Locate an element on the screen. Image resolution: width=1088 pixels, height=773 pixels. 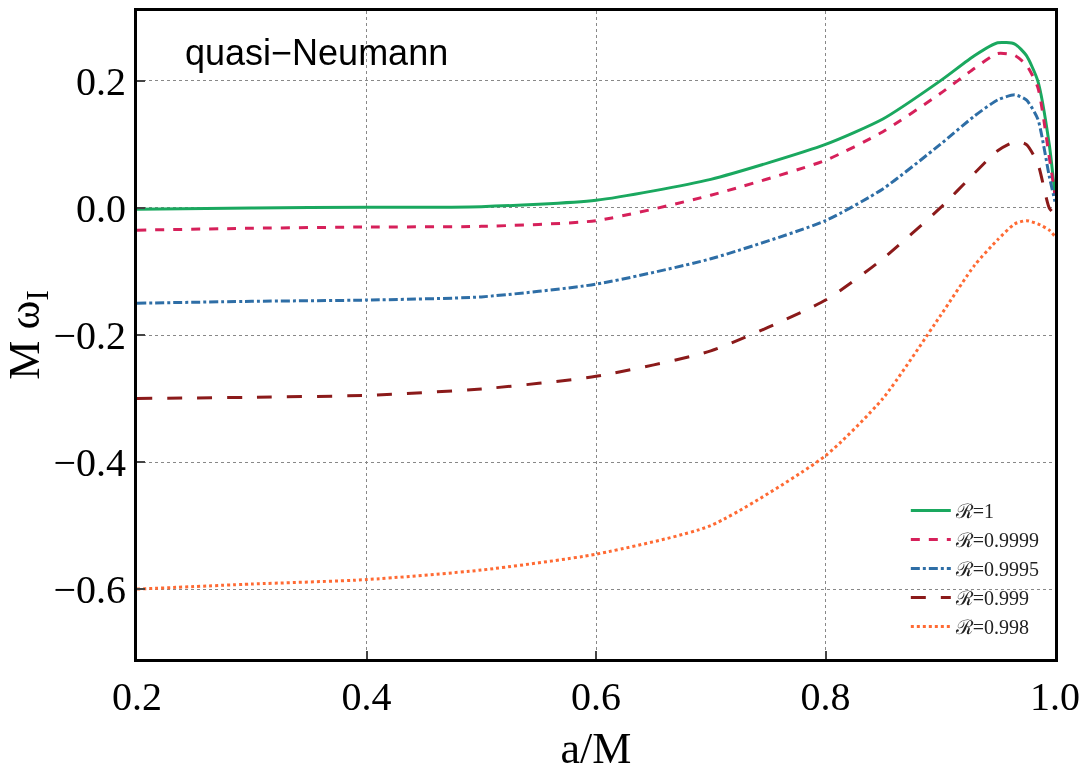
x-tick-label: 0.8 is located at coordinates (825, 696).